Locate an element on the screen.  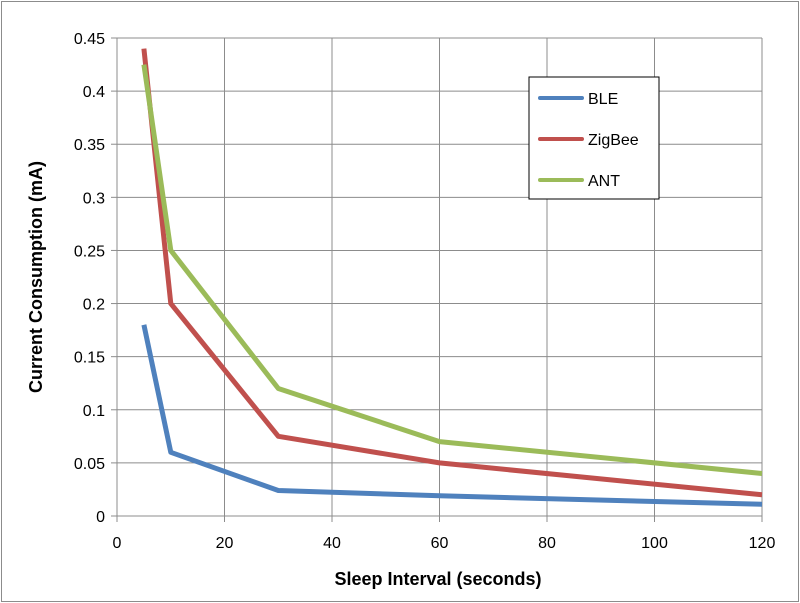
legend-label-ble: BLE is located at coordinates (603, 99).